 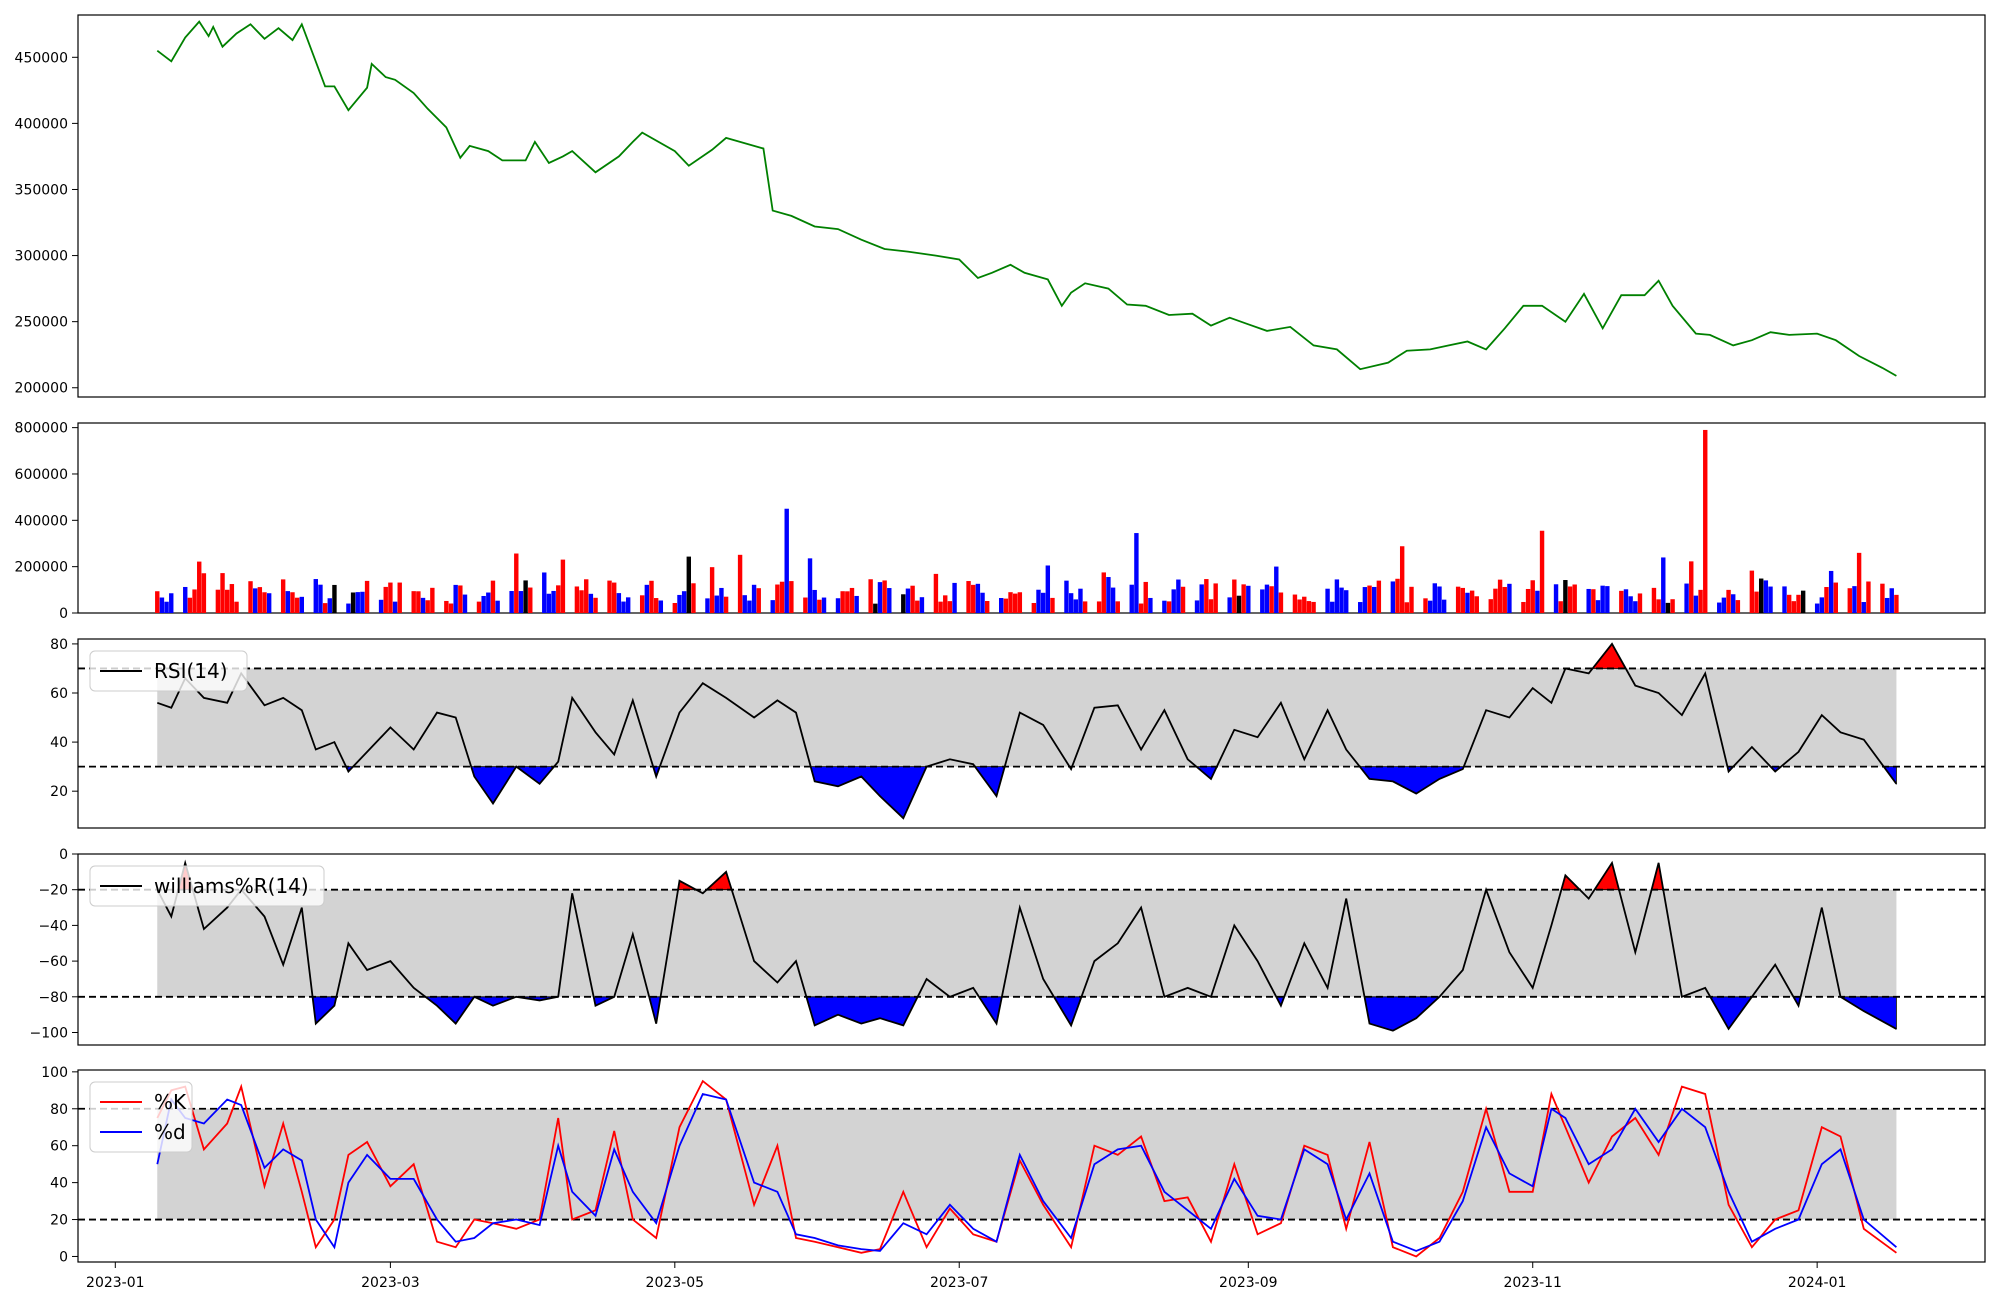 What do you see at coordinates (1532, 1283) in the screenshot?
I see `x-tick-label: 2023-11` at bounding box center [1532, 1283].